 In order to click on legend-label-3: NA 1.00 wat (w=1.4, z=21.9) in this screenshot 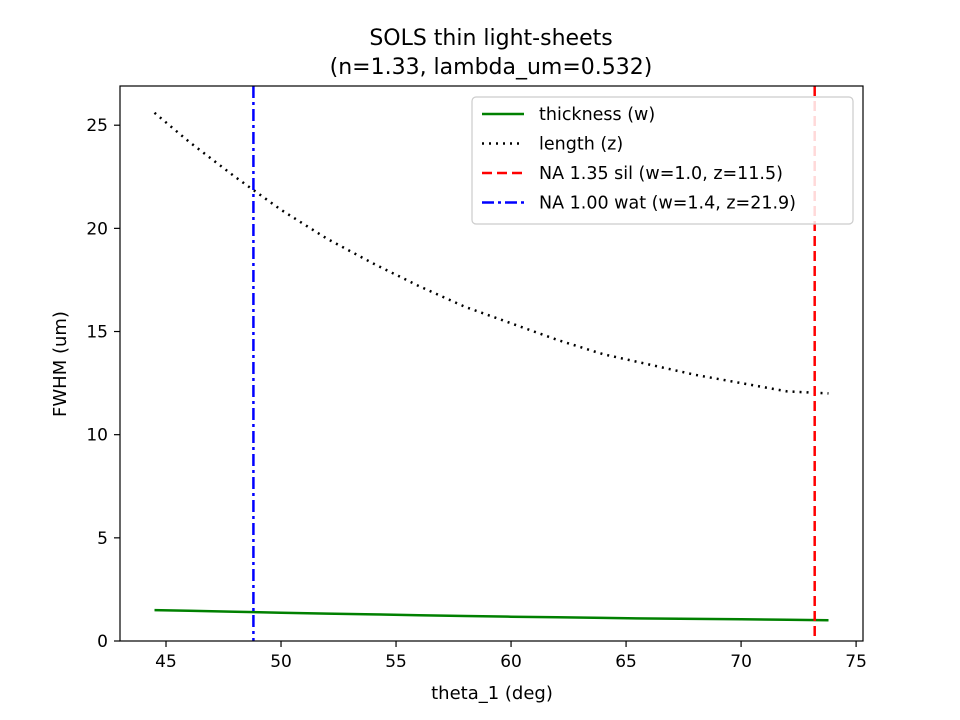, I will do `click(667, 204)`.